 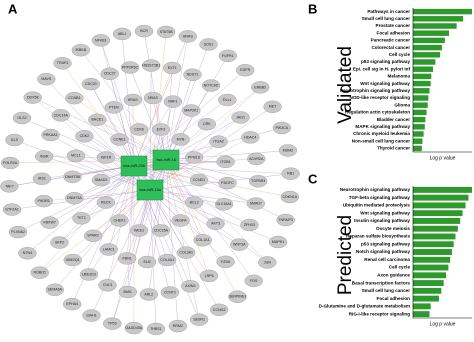 I want to click on gene-label: FZD6, so click(x=225, y=262).